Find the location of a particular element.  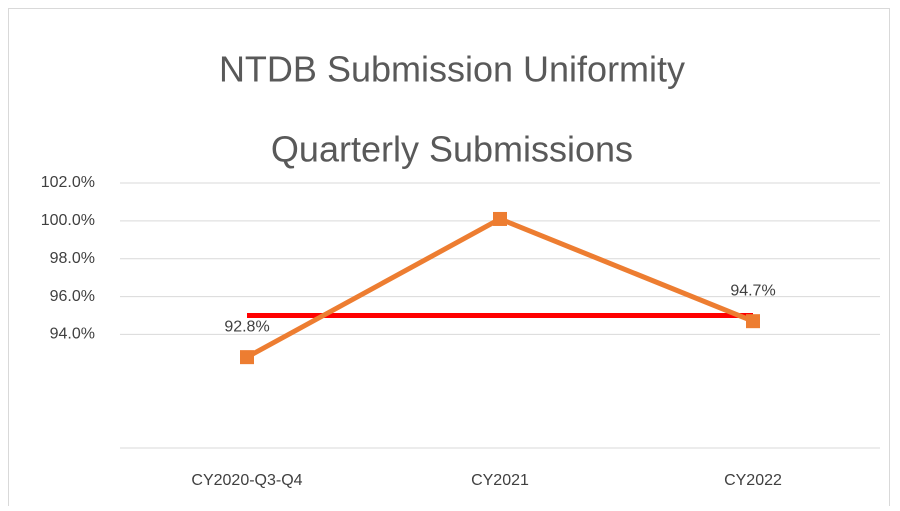

y-tick-label: 98.0% is located at coordinates (72, 258).